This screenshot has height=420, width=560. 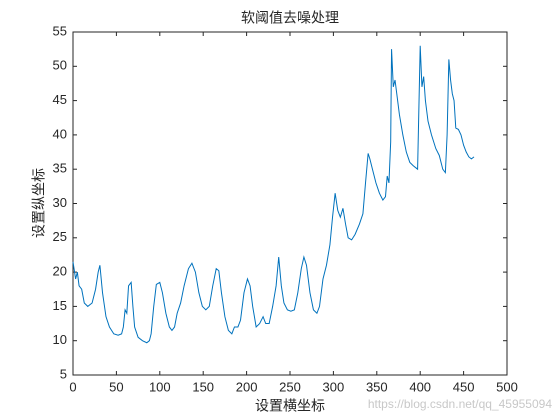 What do you see at coordinates (60, 236) in the screenshot?
I see `y-tick-label: 25` at bounding box center [60, 236].